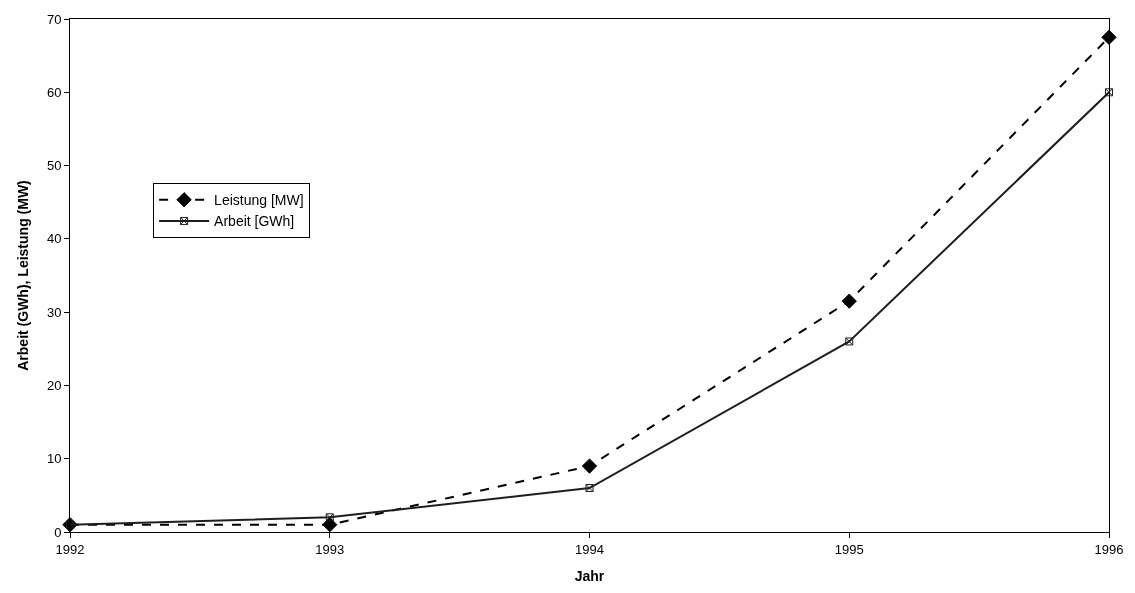  What do you see at coordinates (70, 549) in the screenshot?
I see `x-tick-label: 1992` at bounding box center [70, 549].